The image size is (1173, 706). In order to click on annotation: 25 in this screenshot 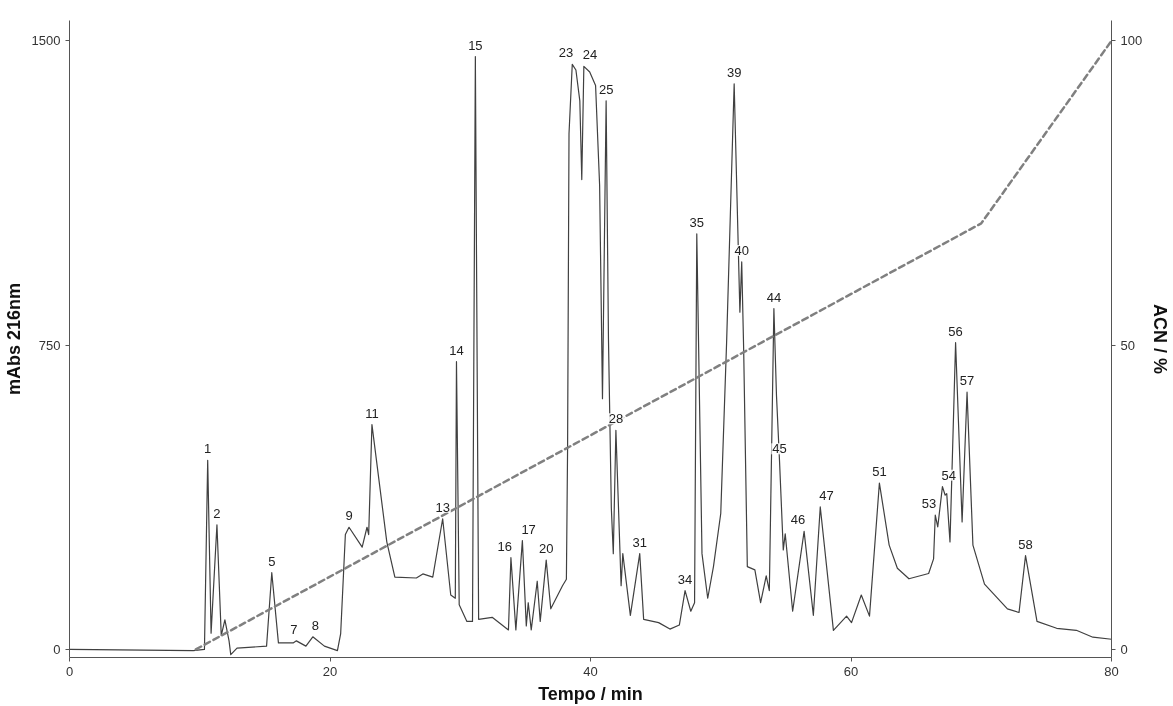, I will do `click(606, 89)`.